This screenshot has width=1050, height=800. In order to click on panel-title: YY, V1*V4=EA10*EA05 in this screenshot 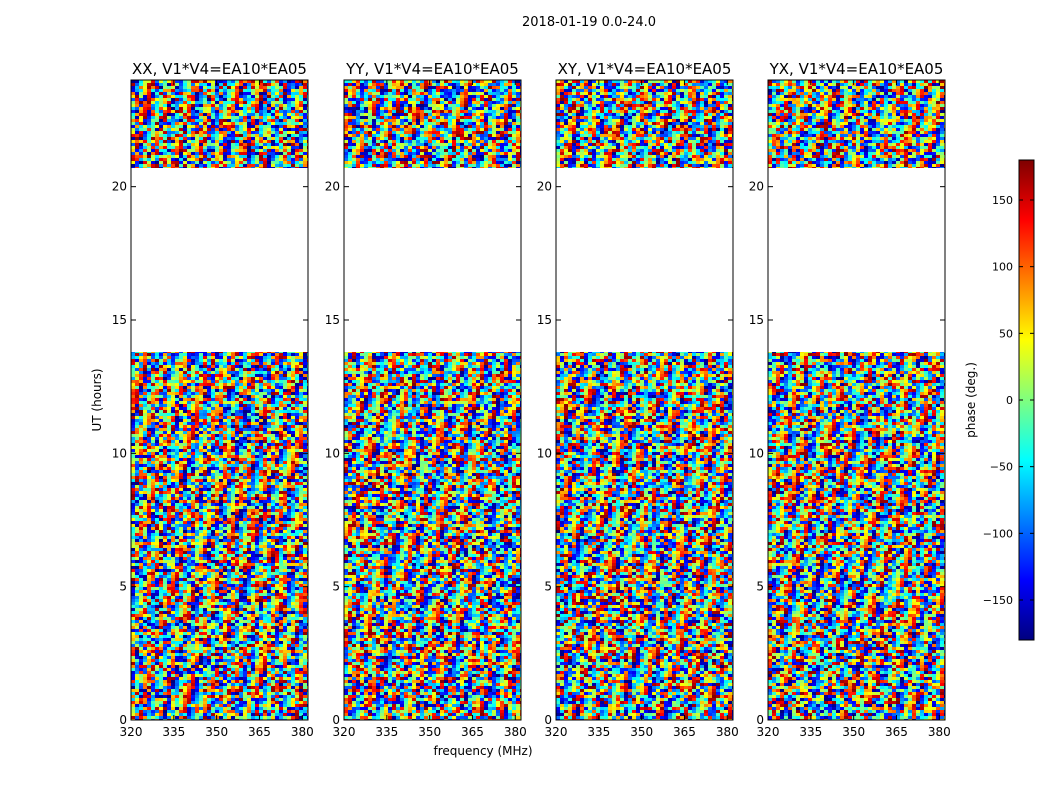, I will do `click(432, 69)`.